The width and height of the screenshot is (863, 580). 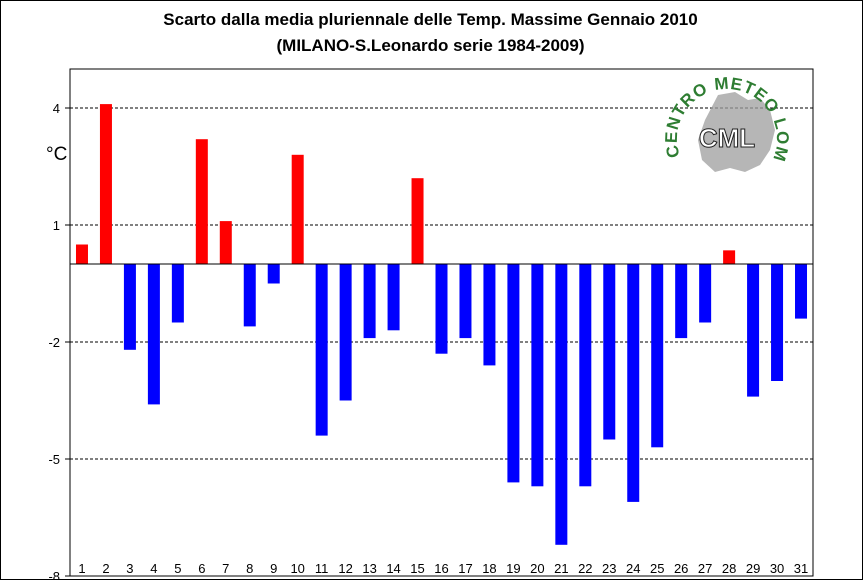 What do you see at coordinates (54, 342) in the screenshot?
I see `y-tick-label: -2` at bounding box center [54, 342].